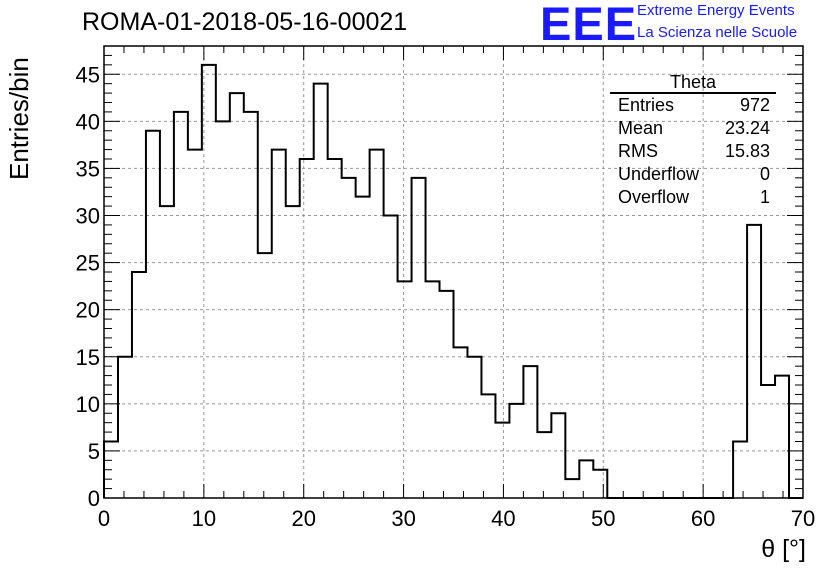  What do you see at coordinates (659, 174) in the screenshot?
I see `stats-label: Underflow` at bounding box center [659, 174].